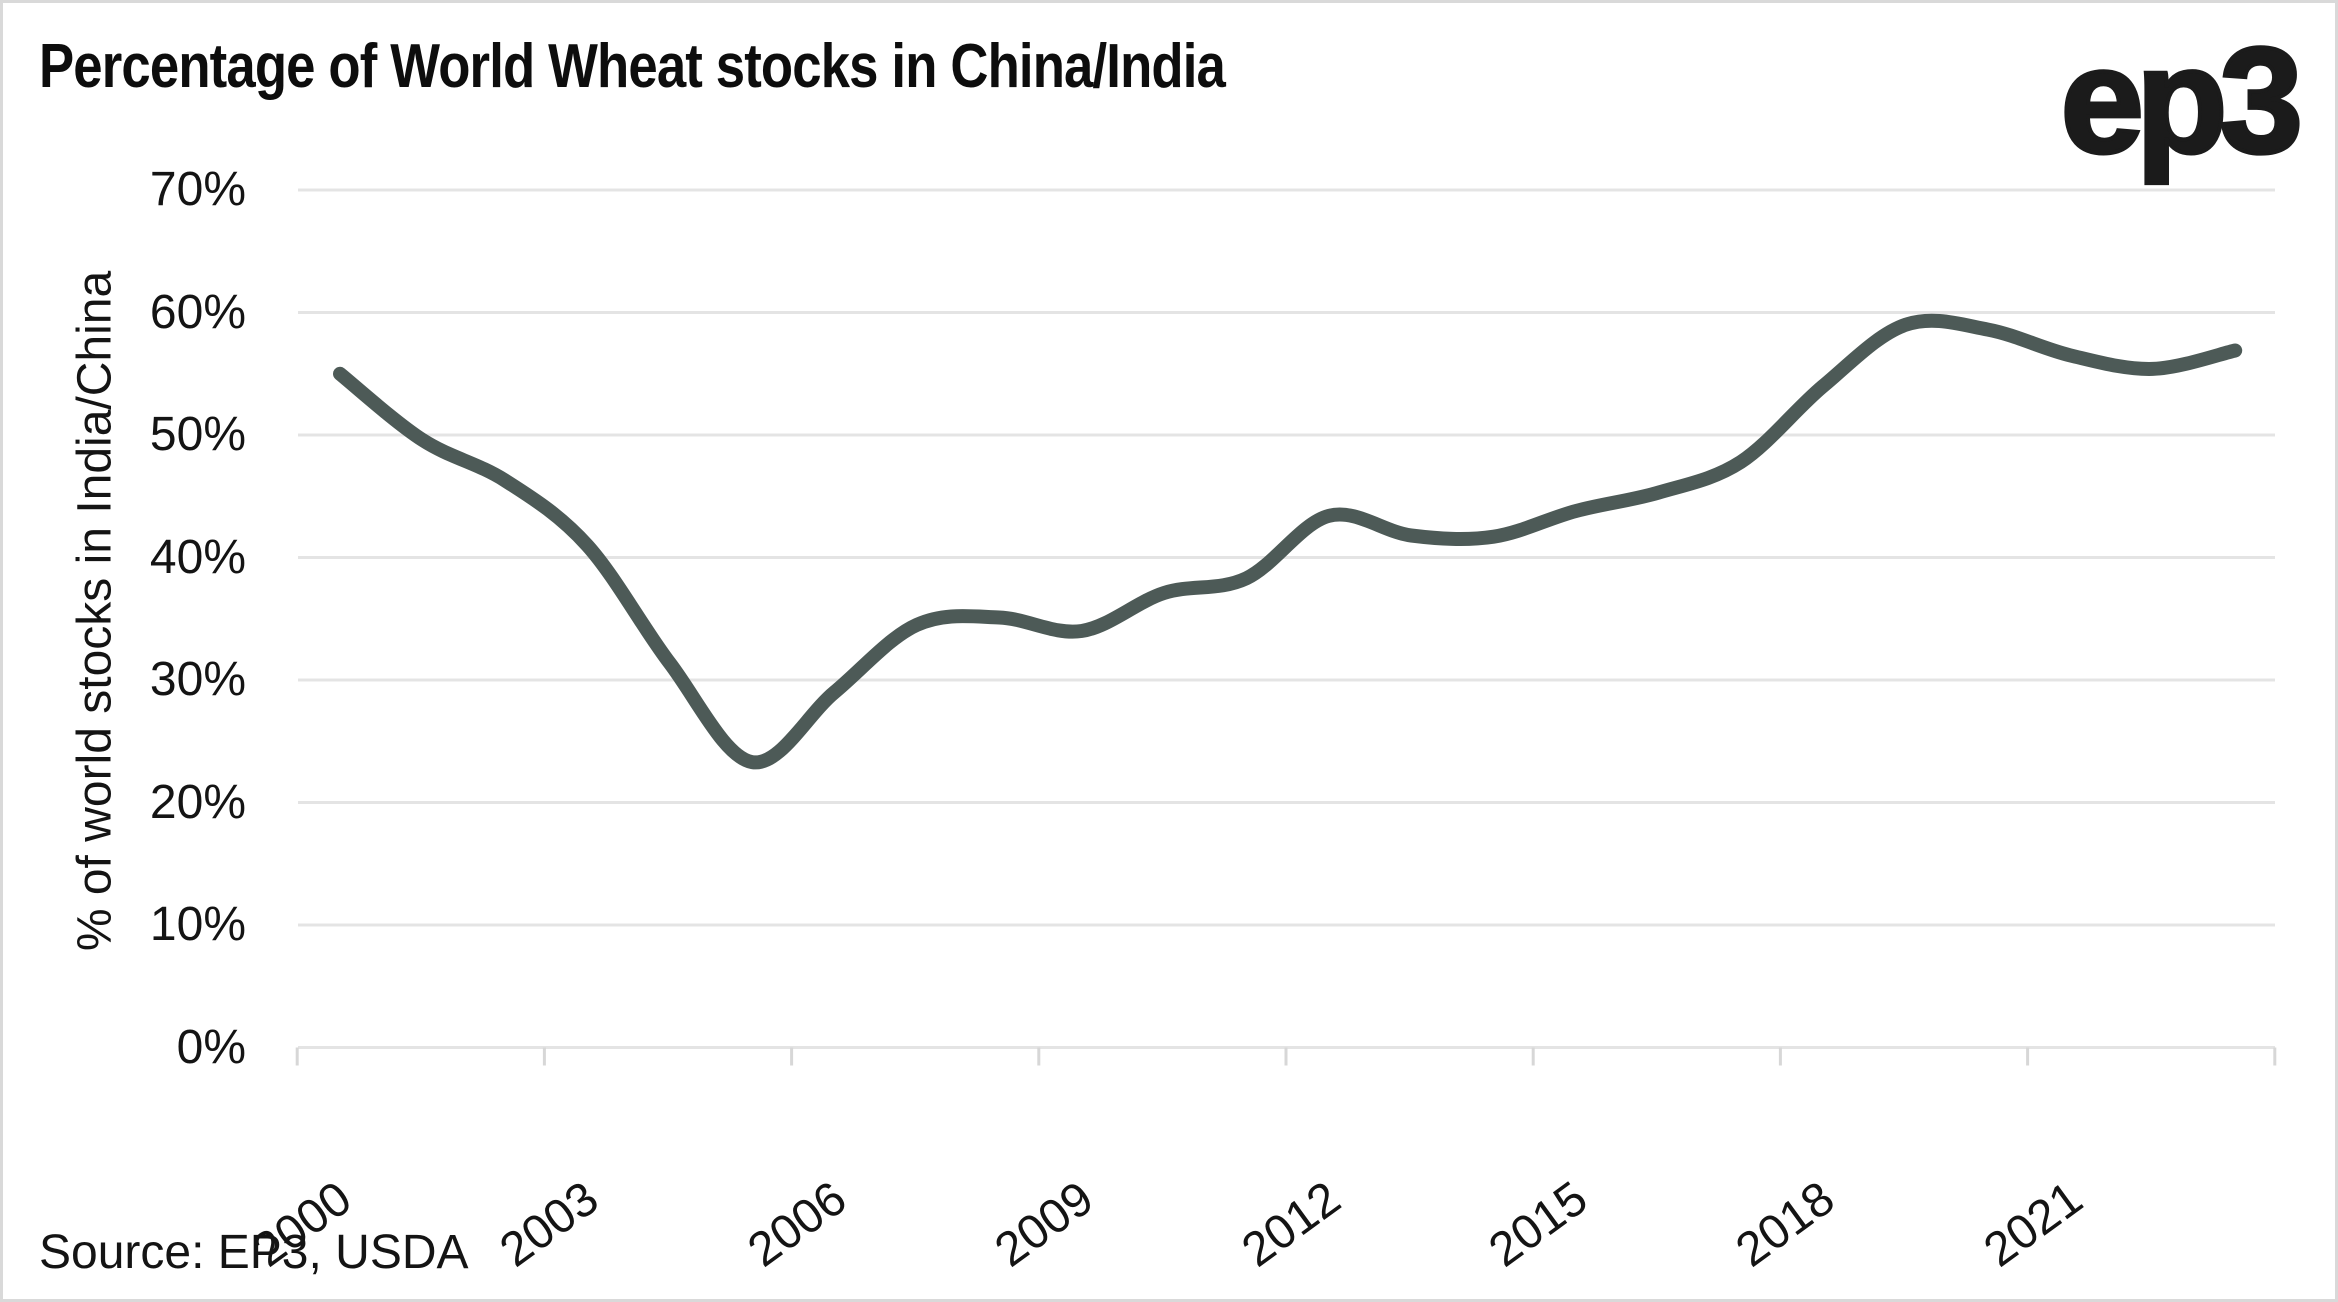 The height and width of the screenshot is (1302, 2338). Describe the element at coordinates (197, 924) in the screenshot. I see `y-tick-label: 10%` at that location.